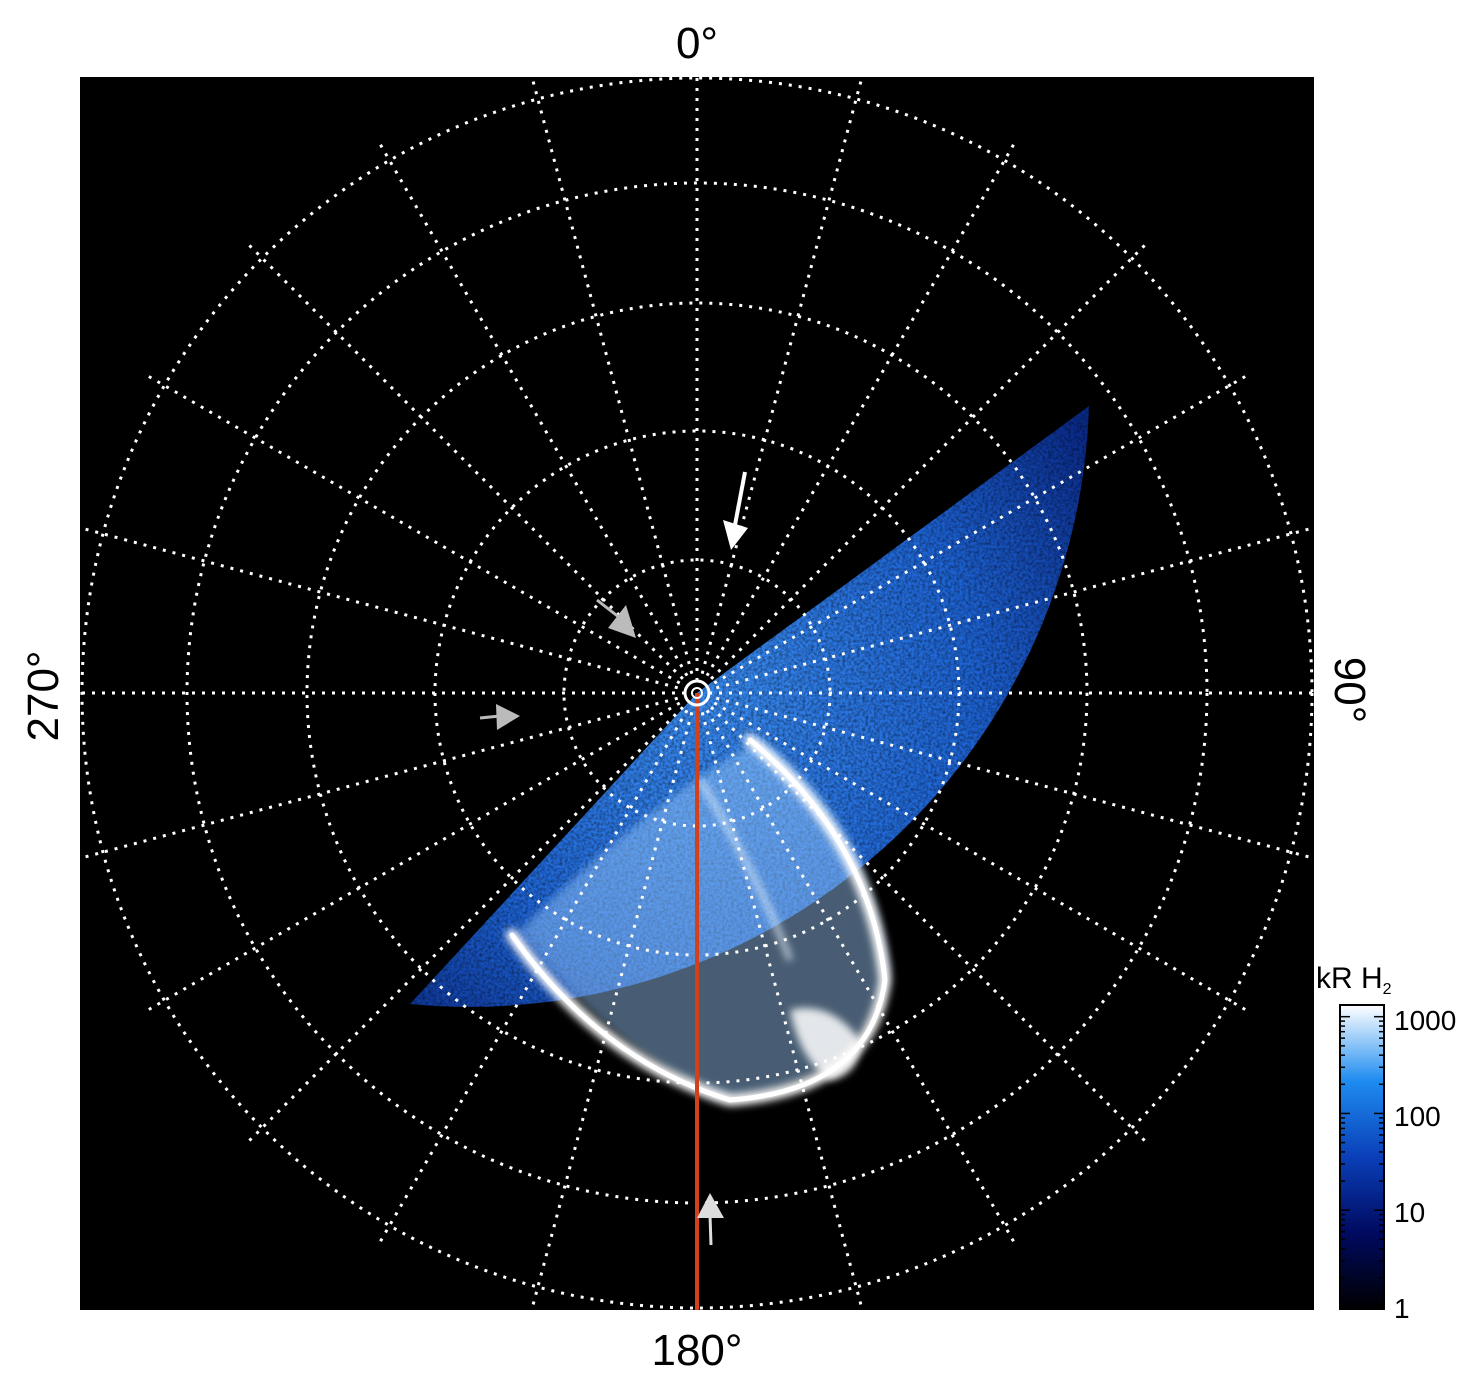  Describe the element at coordinates (825, 1044) in the screenshot. I see `dayside-blob` at that location.